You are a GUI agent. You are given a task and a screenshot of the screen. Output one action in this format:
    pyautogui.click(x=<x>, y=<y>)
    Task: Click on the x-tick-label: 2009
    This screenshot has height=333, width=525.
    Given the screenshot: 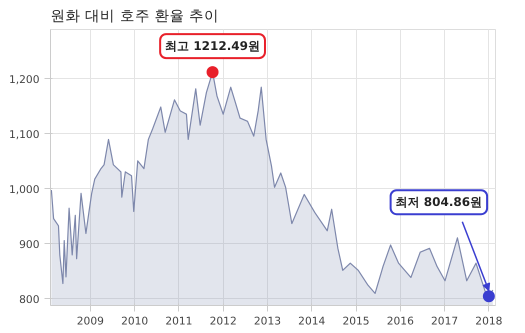 What is the action you would take?
    pyautogui.click(x=90, y=321)
    